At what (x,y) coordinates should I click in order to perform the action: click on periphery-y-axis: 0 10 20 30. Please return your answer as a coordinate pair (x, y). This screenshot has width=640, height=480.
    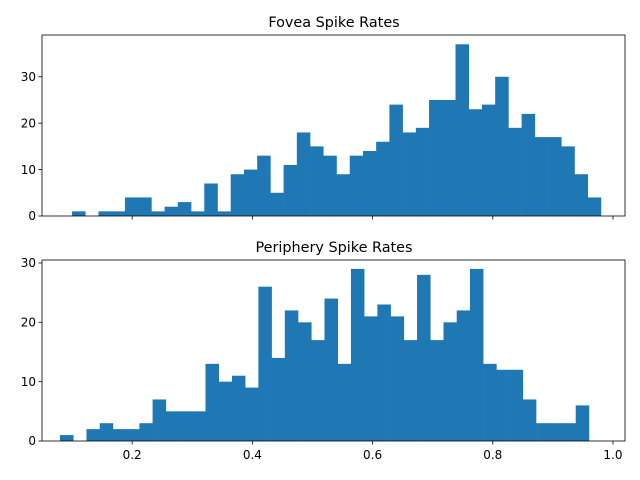
    Looking at the image, I should click on (31, 352).